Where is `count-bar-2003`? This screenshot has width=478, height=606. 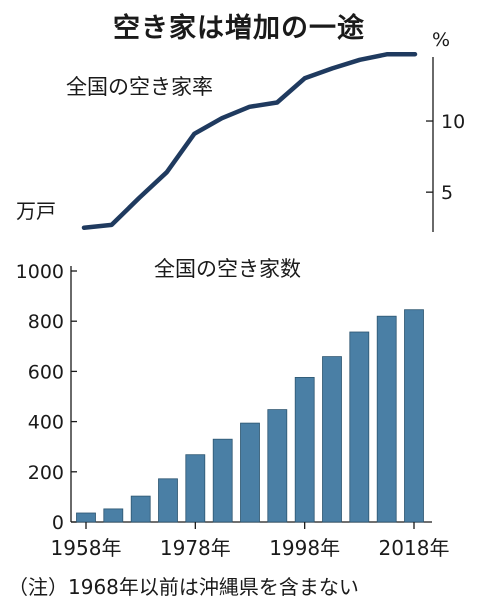 count-bar-2003 is located at coordinates (332, 439).